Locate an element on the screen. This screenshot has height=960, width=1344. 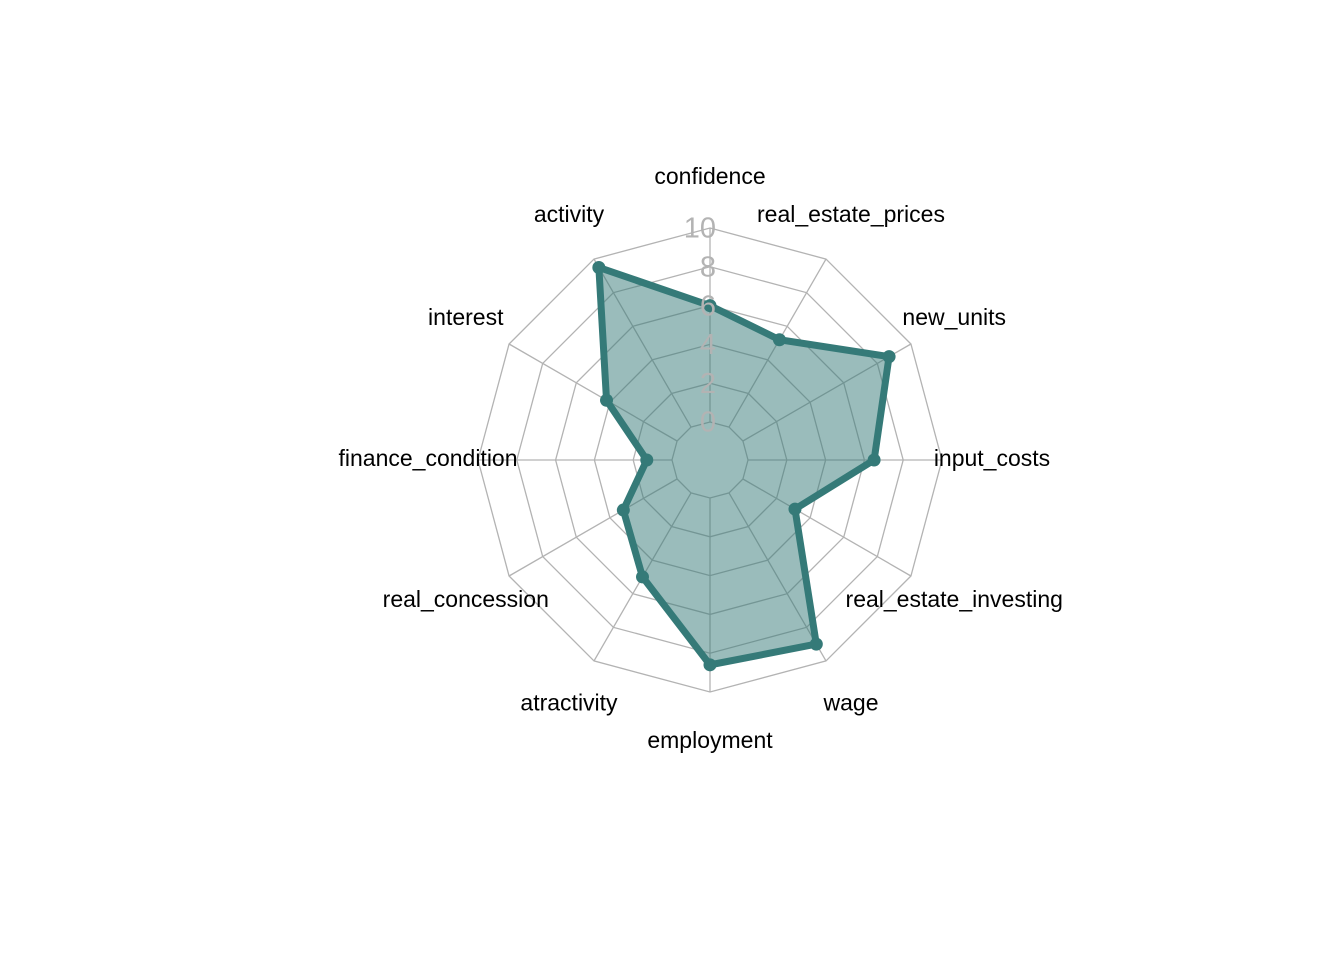
series-layer is located at coordinates (744, 466).